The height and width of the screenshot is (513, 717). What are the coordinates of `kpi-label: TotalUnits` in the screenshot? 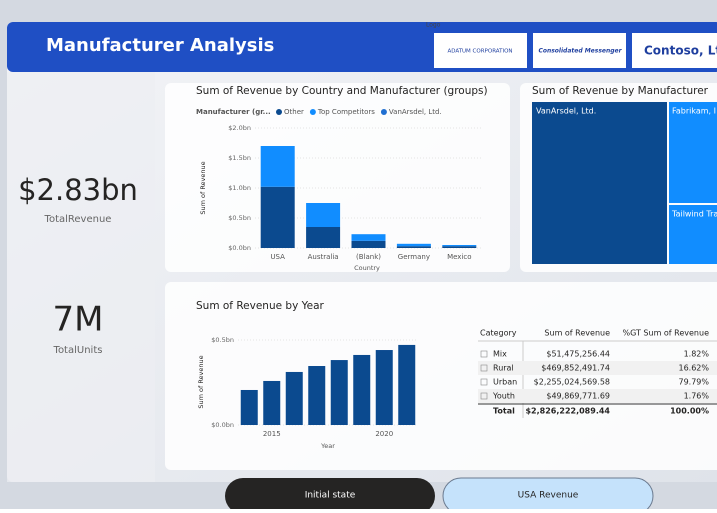 It's located at (78, 350).